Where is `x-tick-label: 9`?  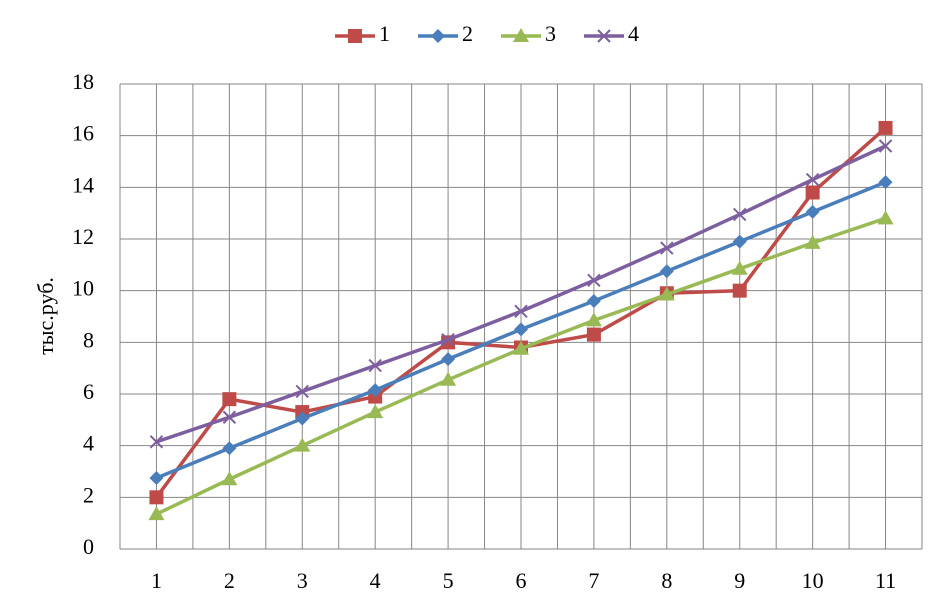 x-tick-label: 9 is located at coordinates (739, 580).